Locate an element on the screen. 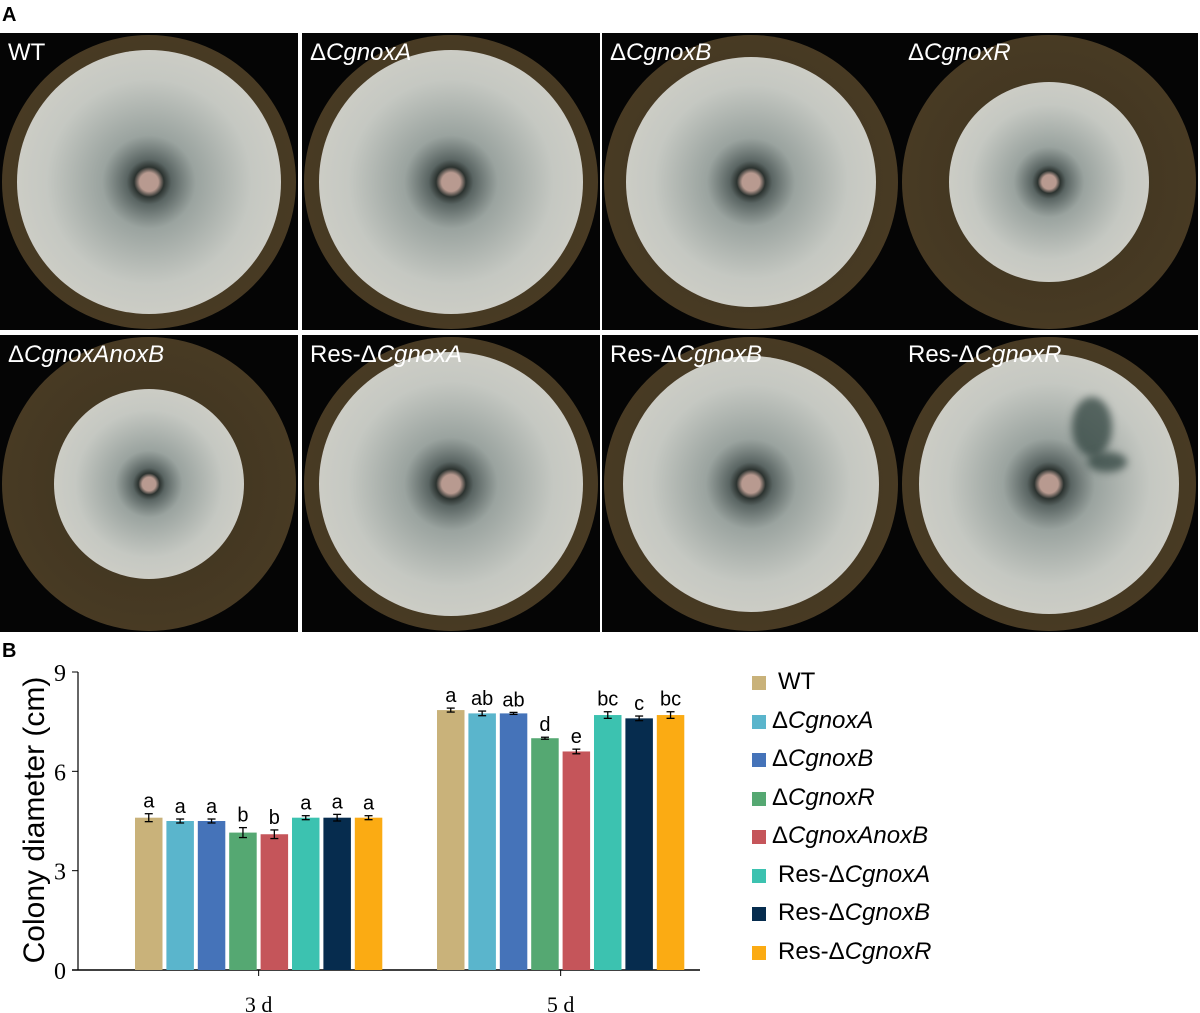 The image size is (1200, 1013). y-tick-label: 3 is located at coordinates (60, 873).